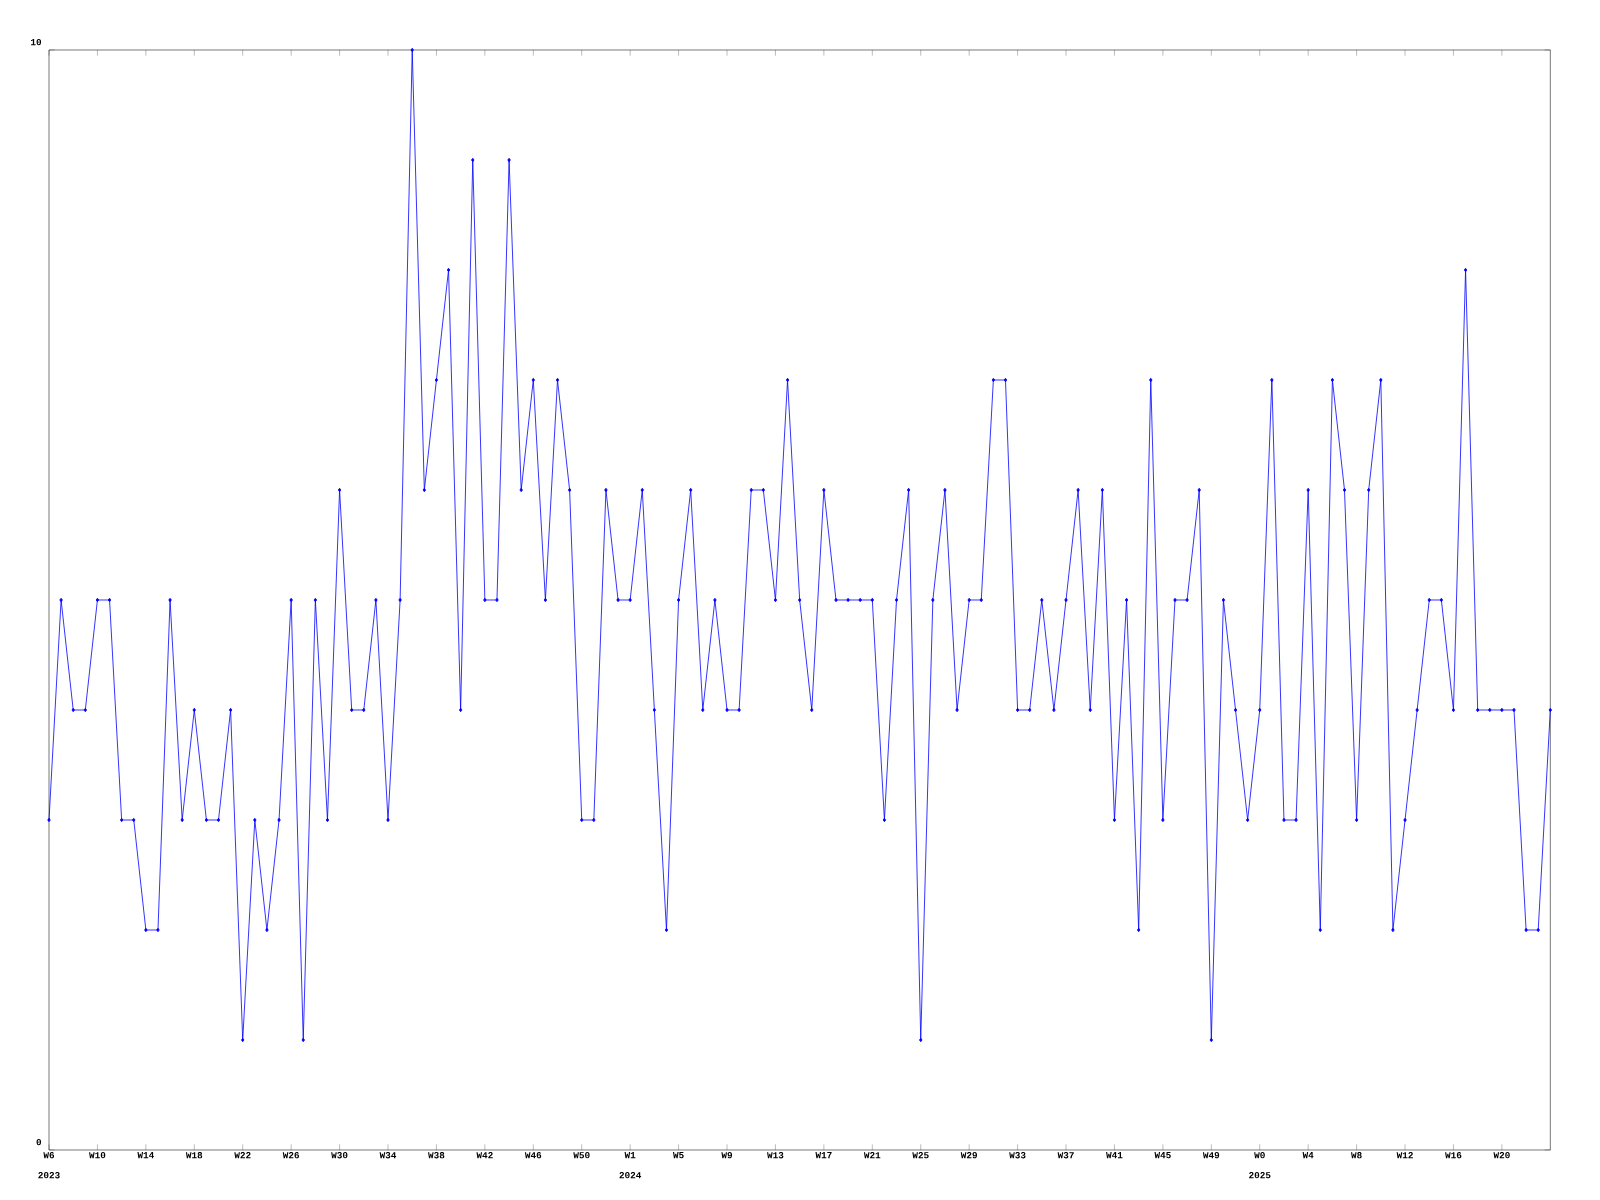 The image size is (1600, 1200). What do you see at coordinates (727, 1155) in the screenshot?
I see `x-tick-label: W9` at bounding box center [727, 1155].